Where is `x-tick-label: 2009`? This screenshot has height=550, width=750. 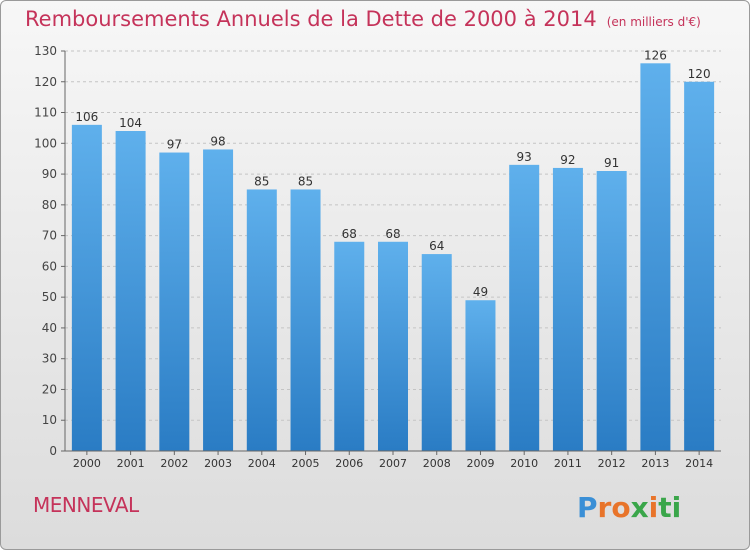
x-tick-label: 2009 is located at coordinates (480, 463).